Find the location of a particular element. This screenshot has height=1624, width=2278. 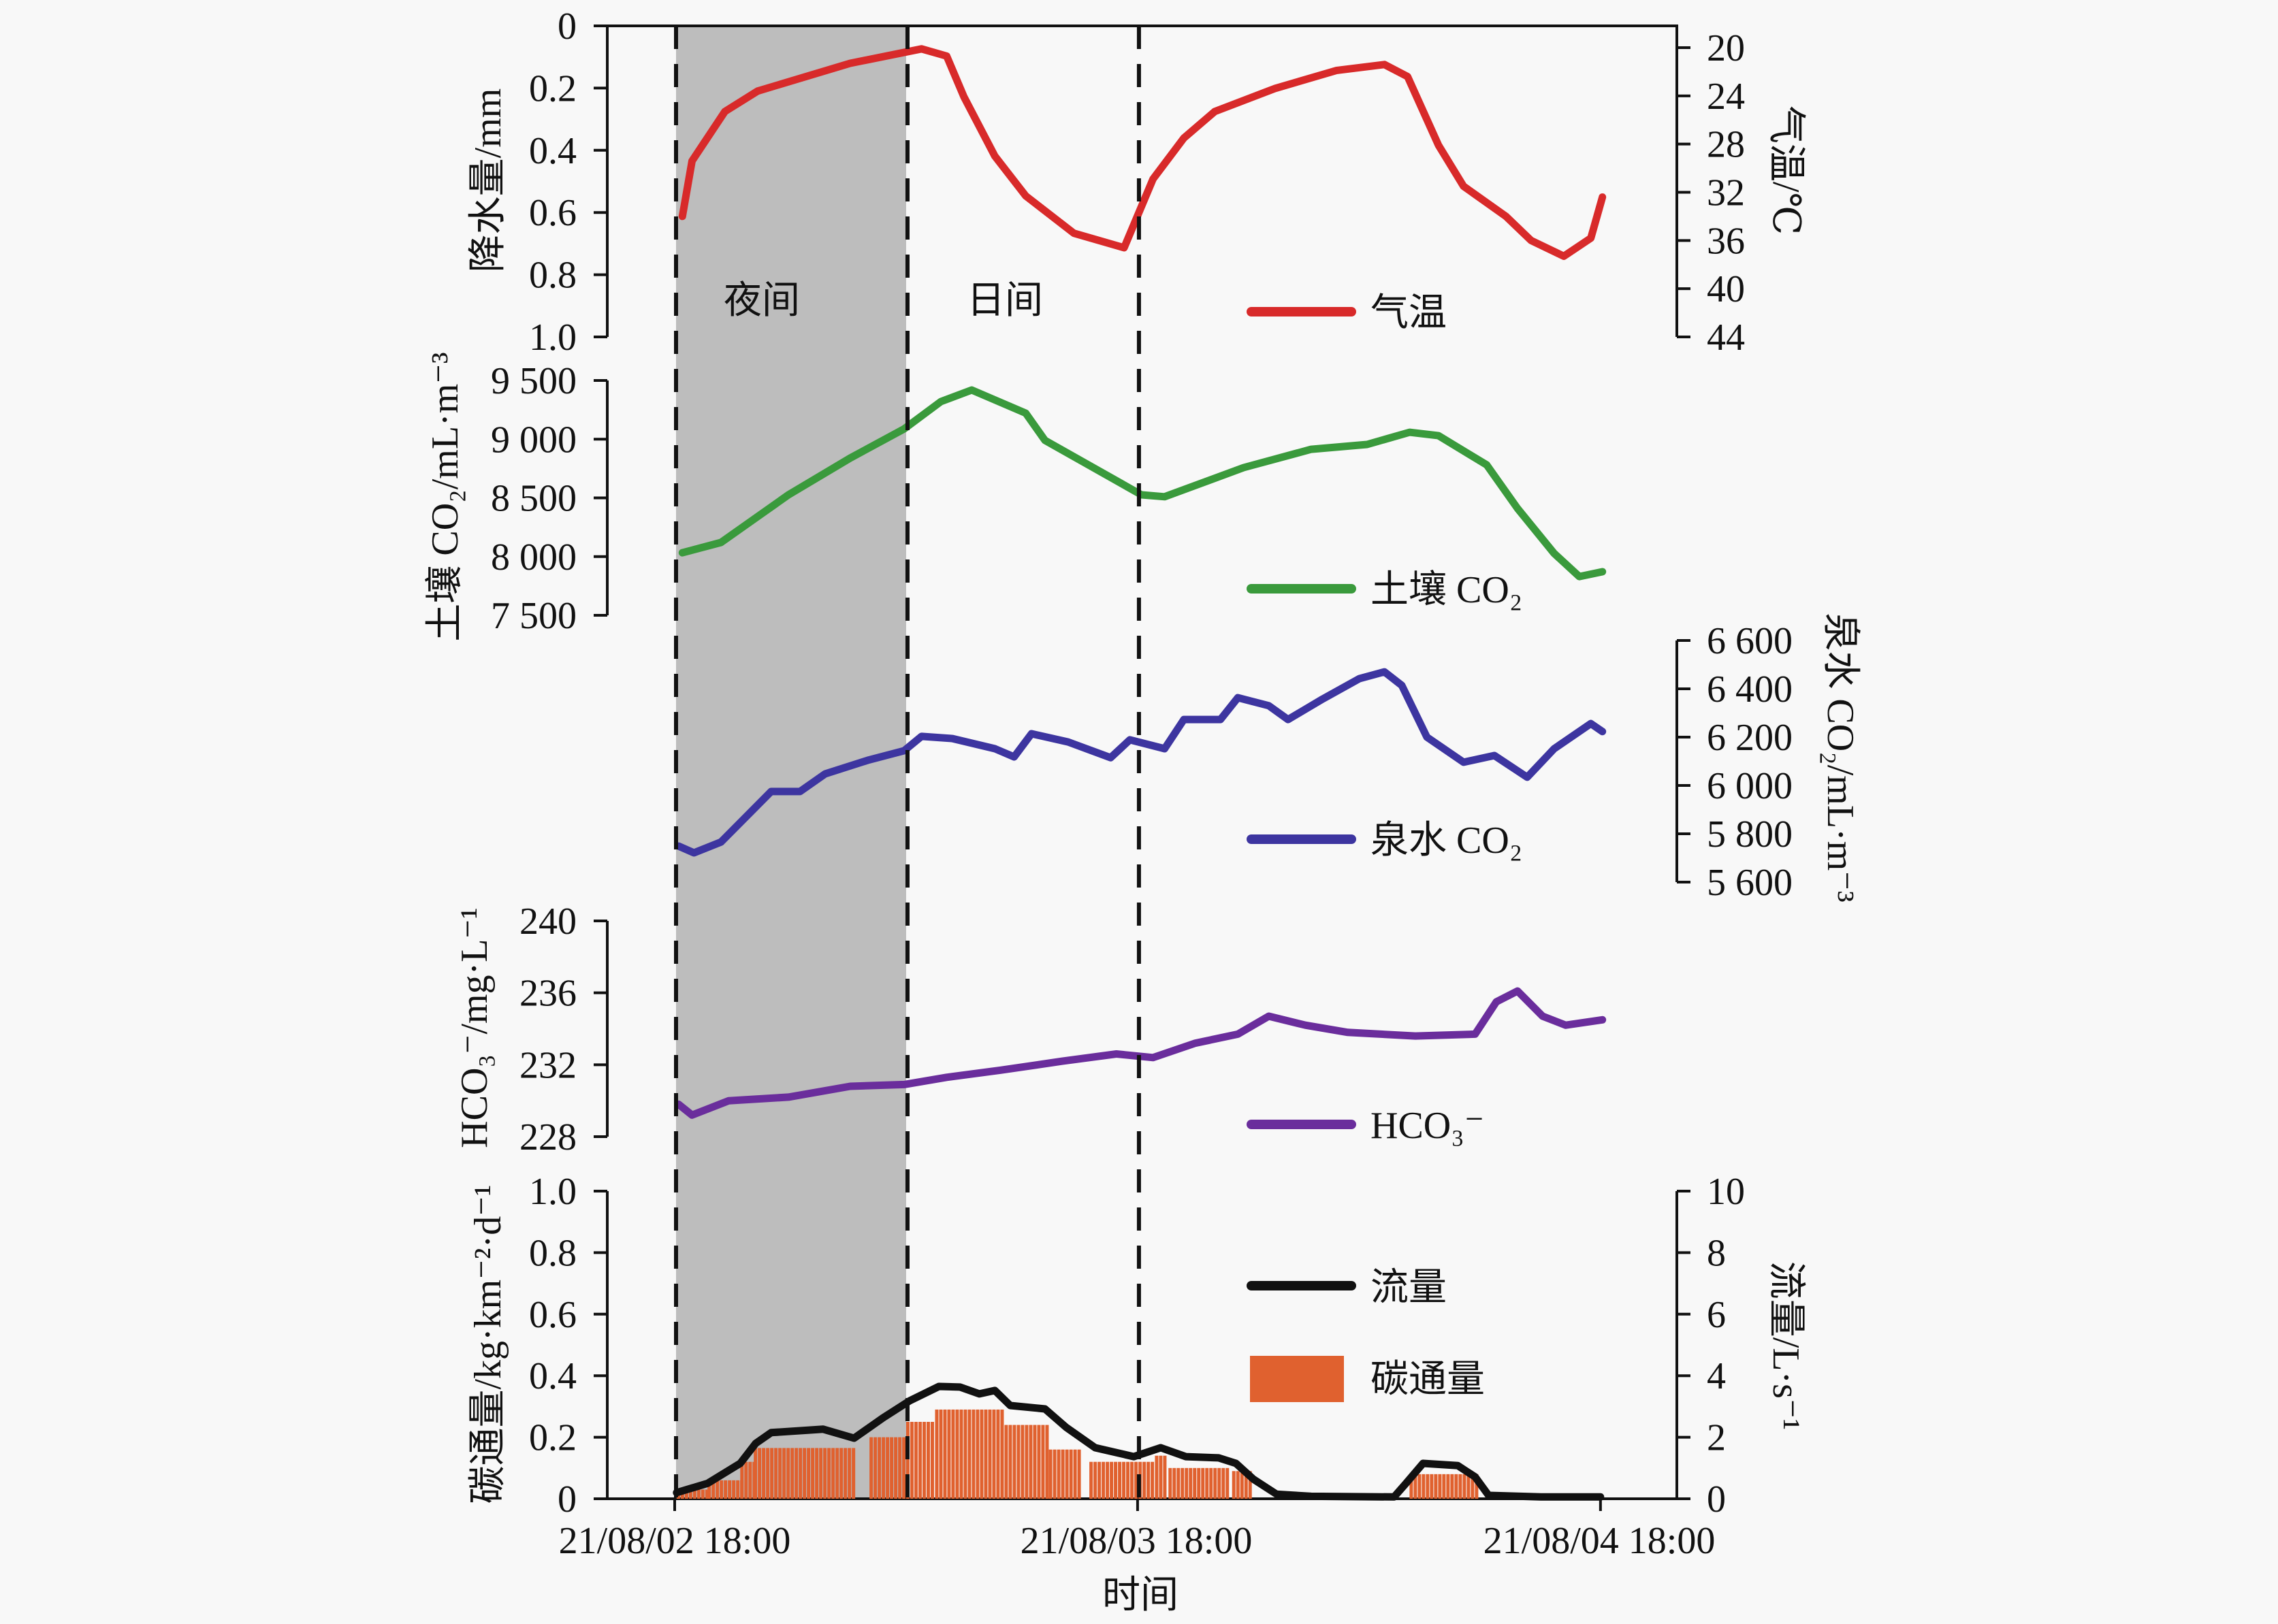

series-line-temperature is located at coordinates (1142, 152).